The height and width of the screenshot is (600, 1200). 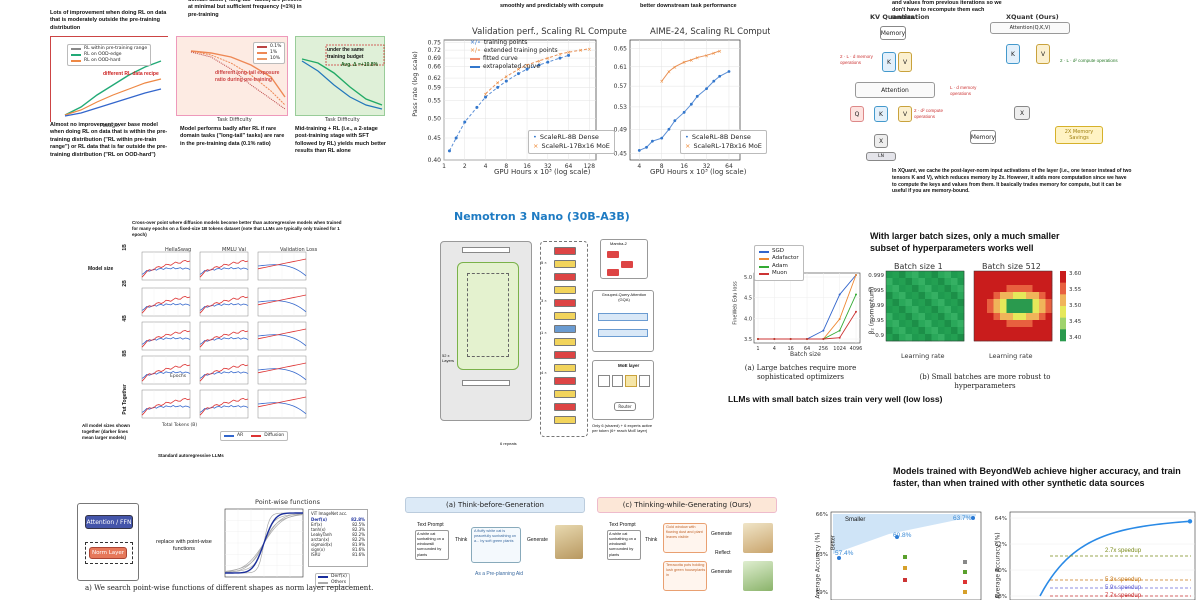 I want to click on scale-left-xtick: 8, so click(x=506, y=166).